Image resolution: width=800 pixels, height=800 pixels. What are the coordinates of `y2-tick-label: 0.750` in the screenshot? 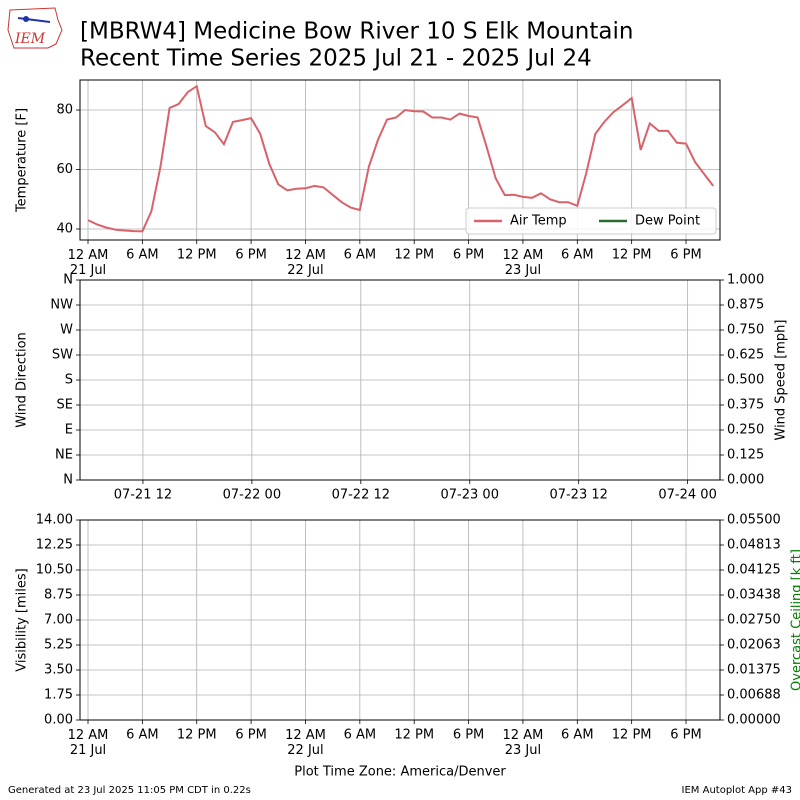 It's located at (745, 330).